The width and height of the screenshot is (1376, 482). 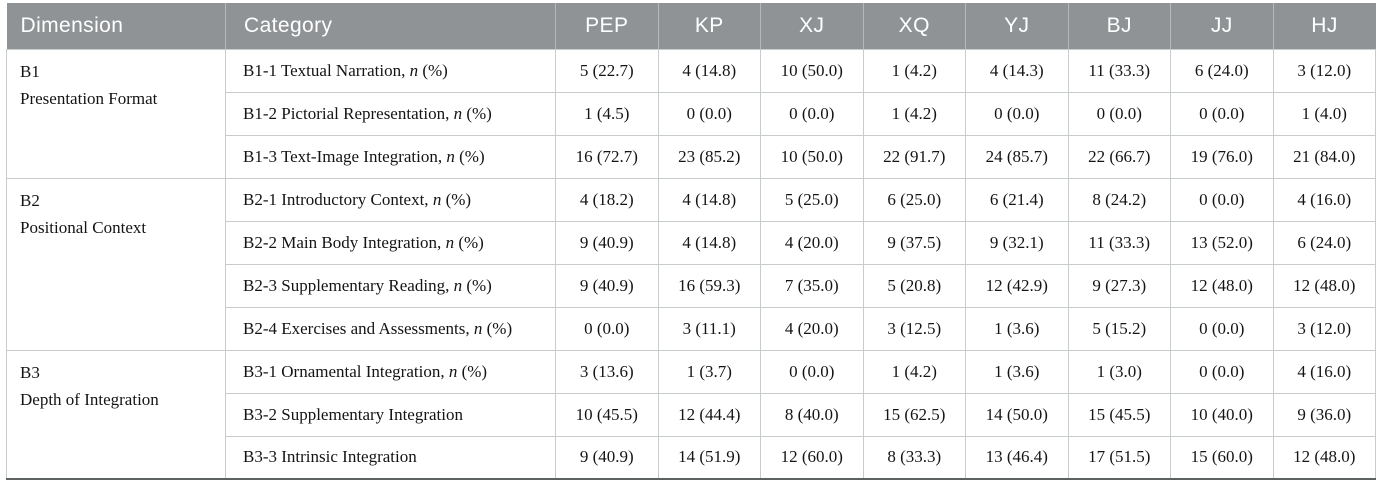 What do you see at coordinates (607, 156) in the screenshot?
I see `value-cell: 16 (72.7)` at bounding box center [607, 156].